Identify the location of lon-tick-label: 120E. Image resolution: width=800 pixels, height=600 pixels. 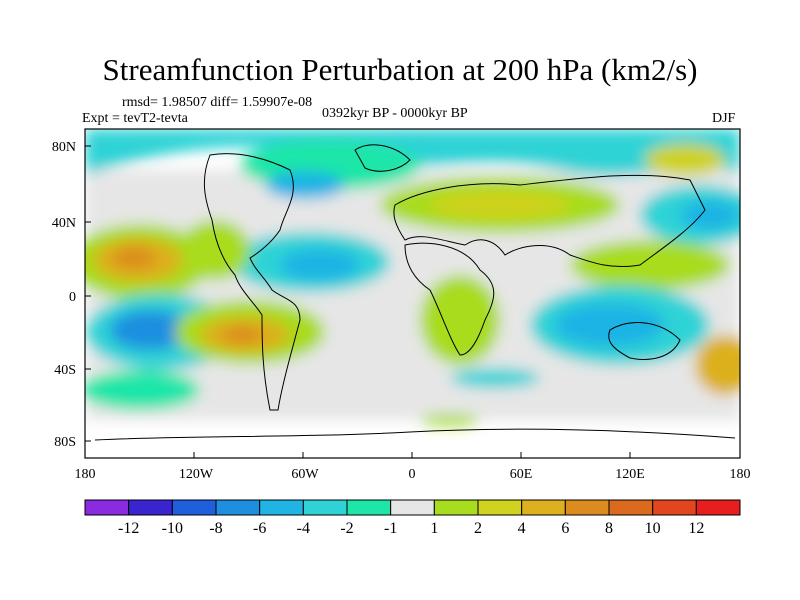
(630, 474).